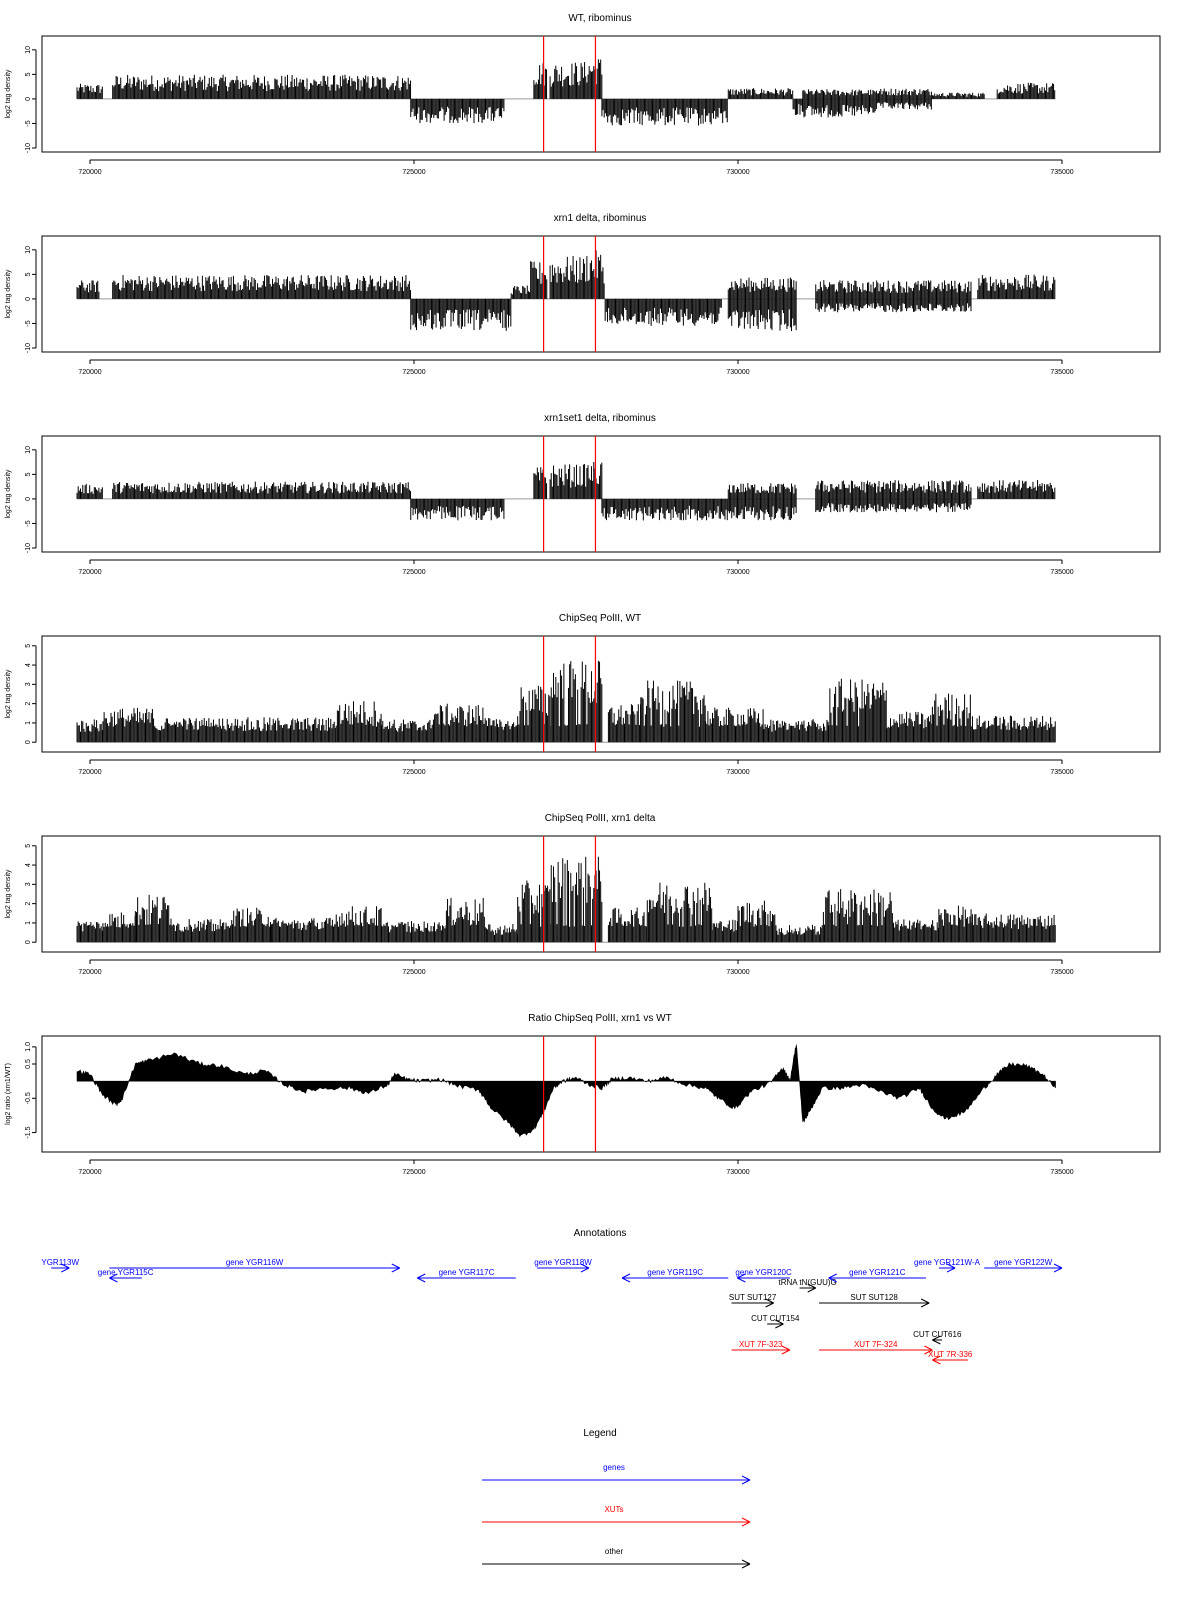 This screenshot has width=1200, height=1600. What do you see at coordinates (28, 348) in the screenshot?
I see `y-tick-label: -10` at bounding box center [28, 348].